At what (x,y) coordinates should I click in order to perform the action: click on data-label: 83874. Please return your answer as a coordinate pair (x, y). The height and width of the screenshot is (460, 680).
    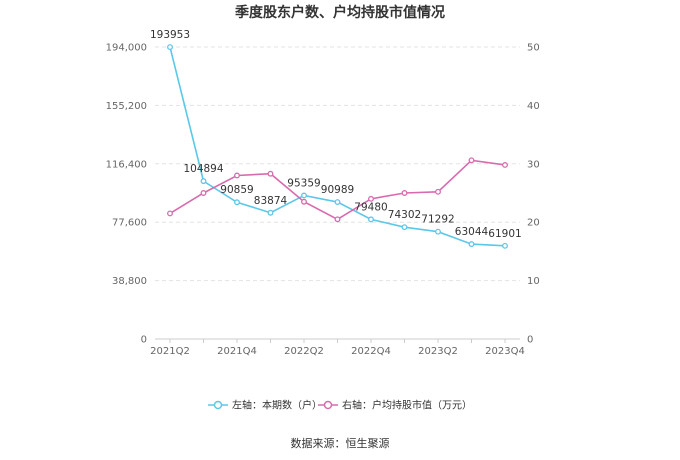
    Looking at the image, I should click on (271, 201).